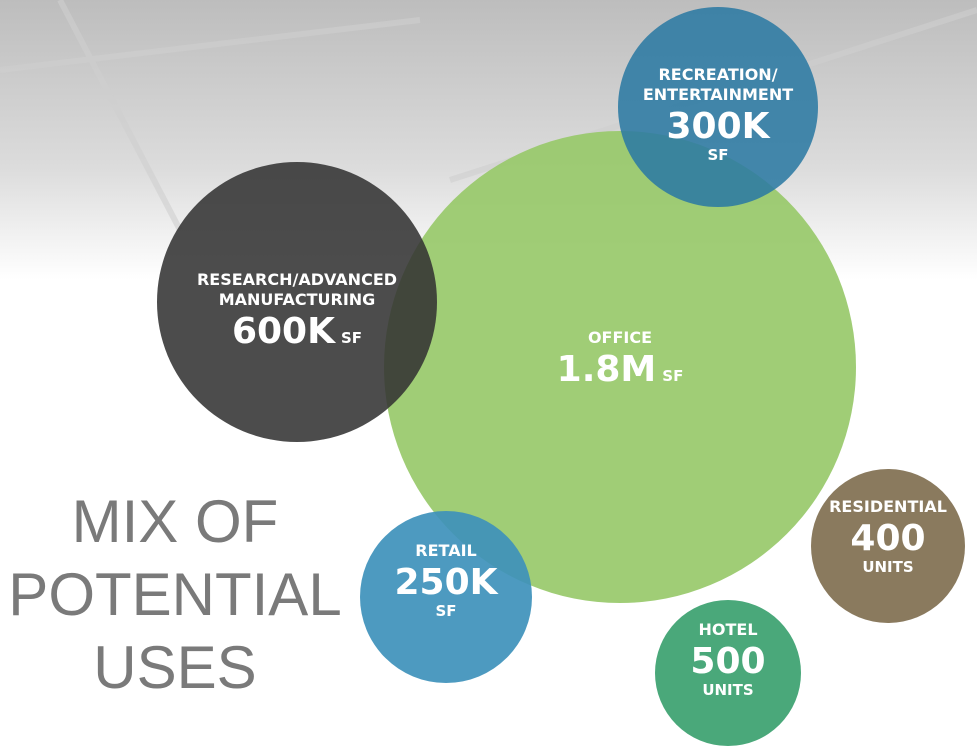 The height and width of the screenshot is (751, 977). Describe the element at coordinates (174, 667) in the screenshot. I see `title-line: USES` at that location.